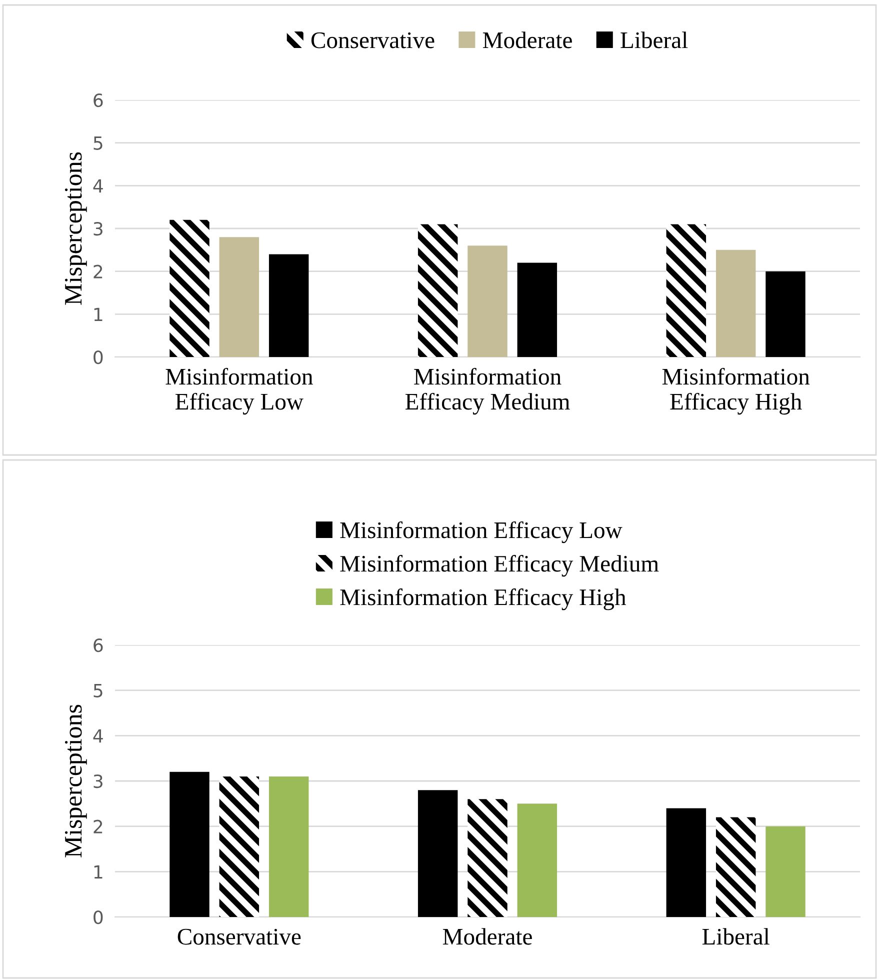 The image size is (879, 980). Describe the element at coordinates (239, 391) in the screenshot. I see `x-tick-label: Misinformation Efficacy Low` at that location.